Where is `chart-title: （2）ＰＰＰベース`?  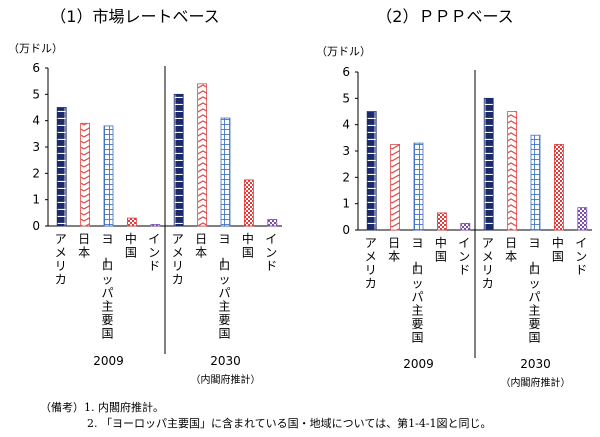 chart-title: （2）ＰＰＰベース is located at coordinates (444, 16).